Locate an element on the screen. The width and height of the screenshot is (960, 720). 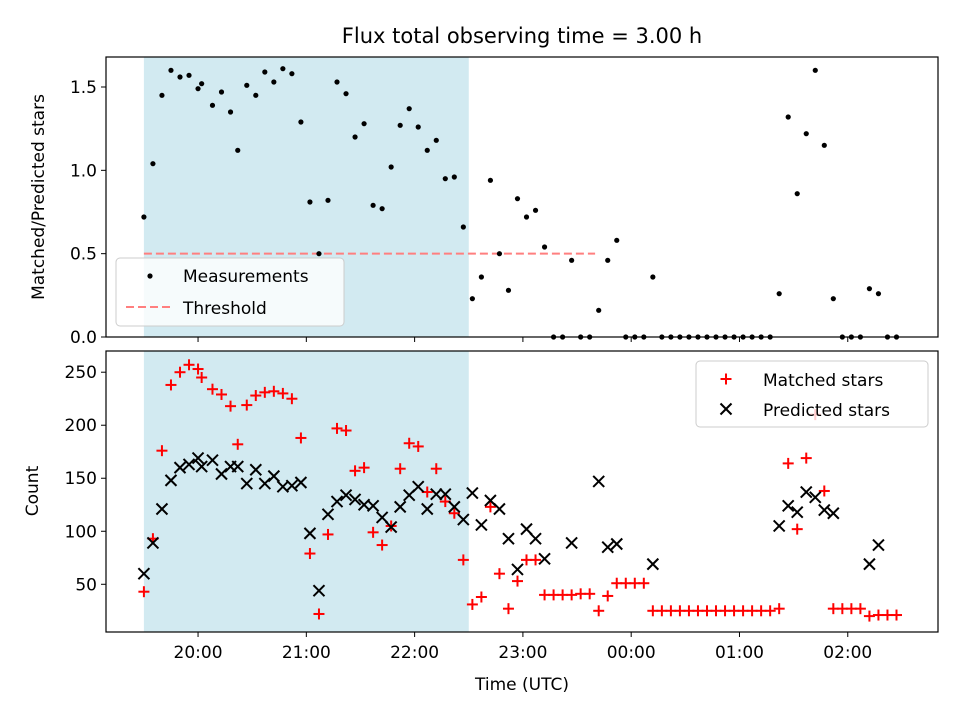
x-axis-label: Time (UTC) is located at coordinates (521, 685).